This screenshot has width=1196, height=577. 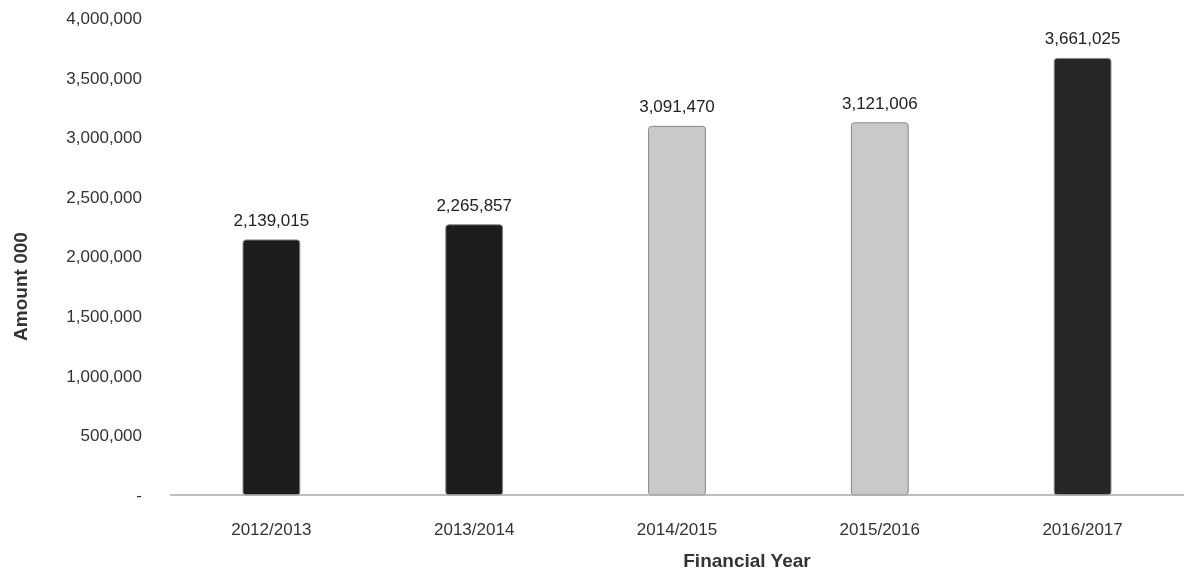 I want to click on data-label: 3,091,470, so click(x=677, y=107).